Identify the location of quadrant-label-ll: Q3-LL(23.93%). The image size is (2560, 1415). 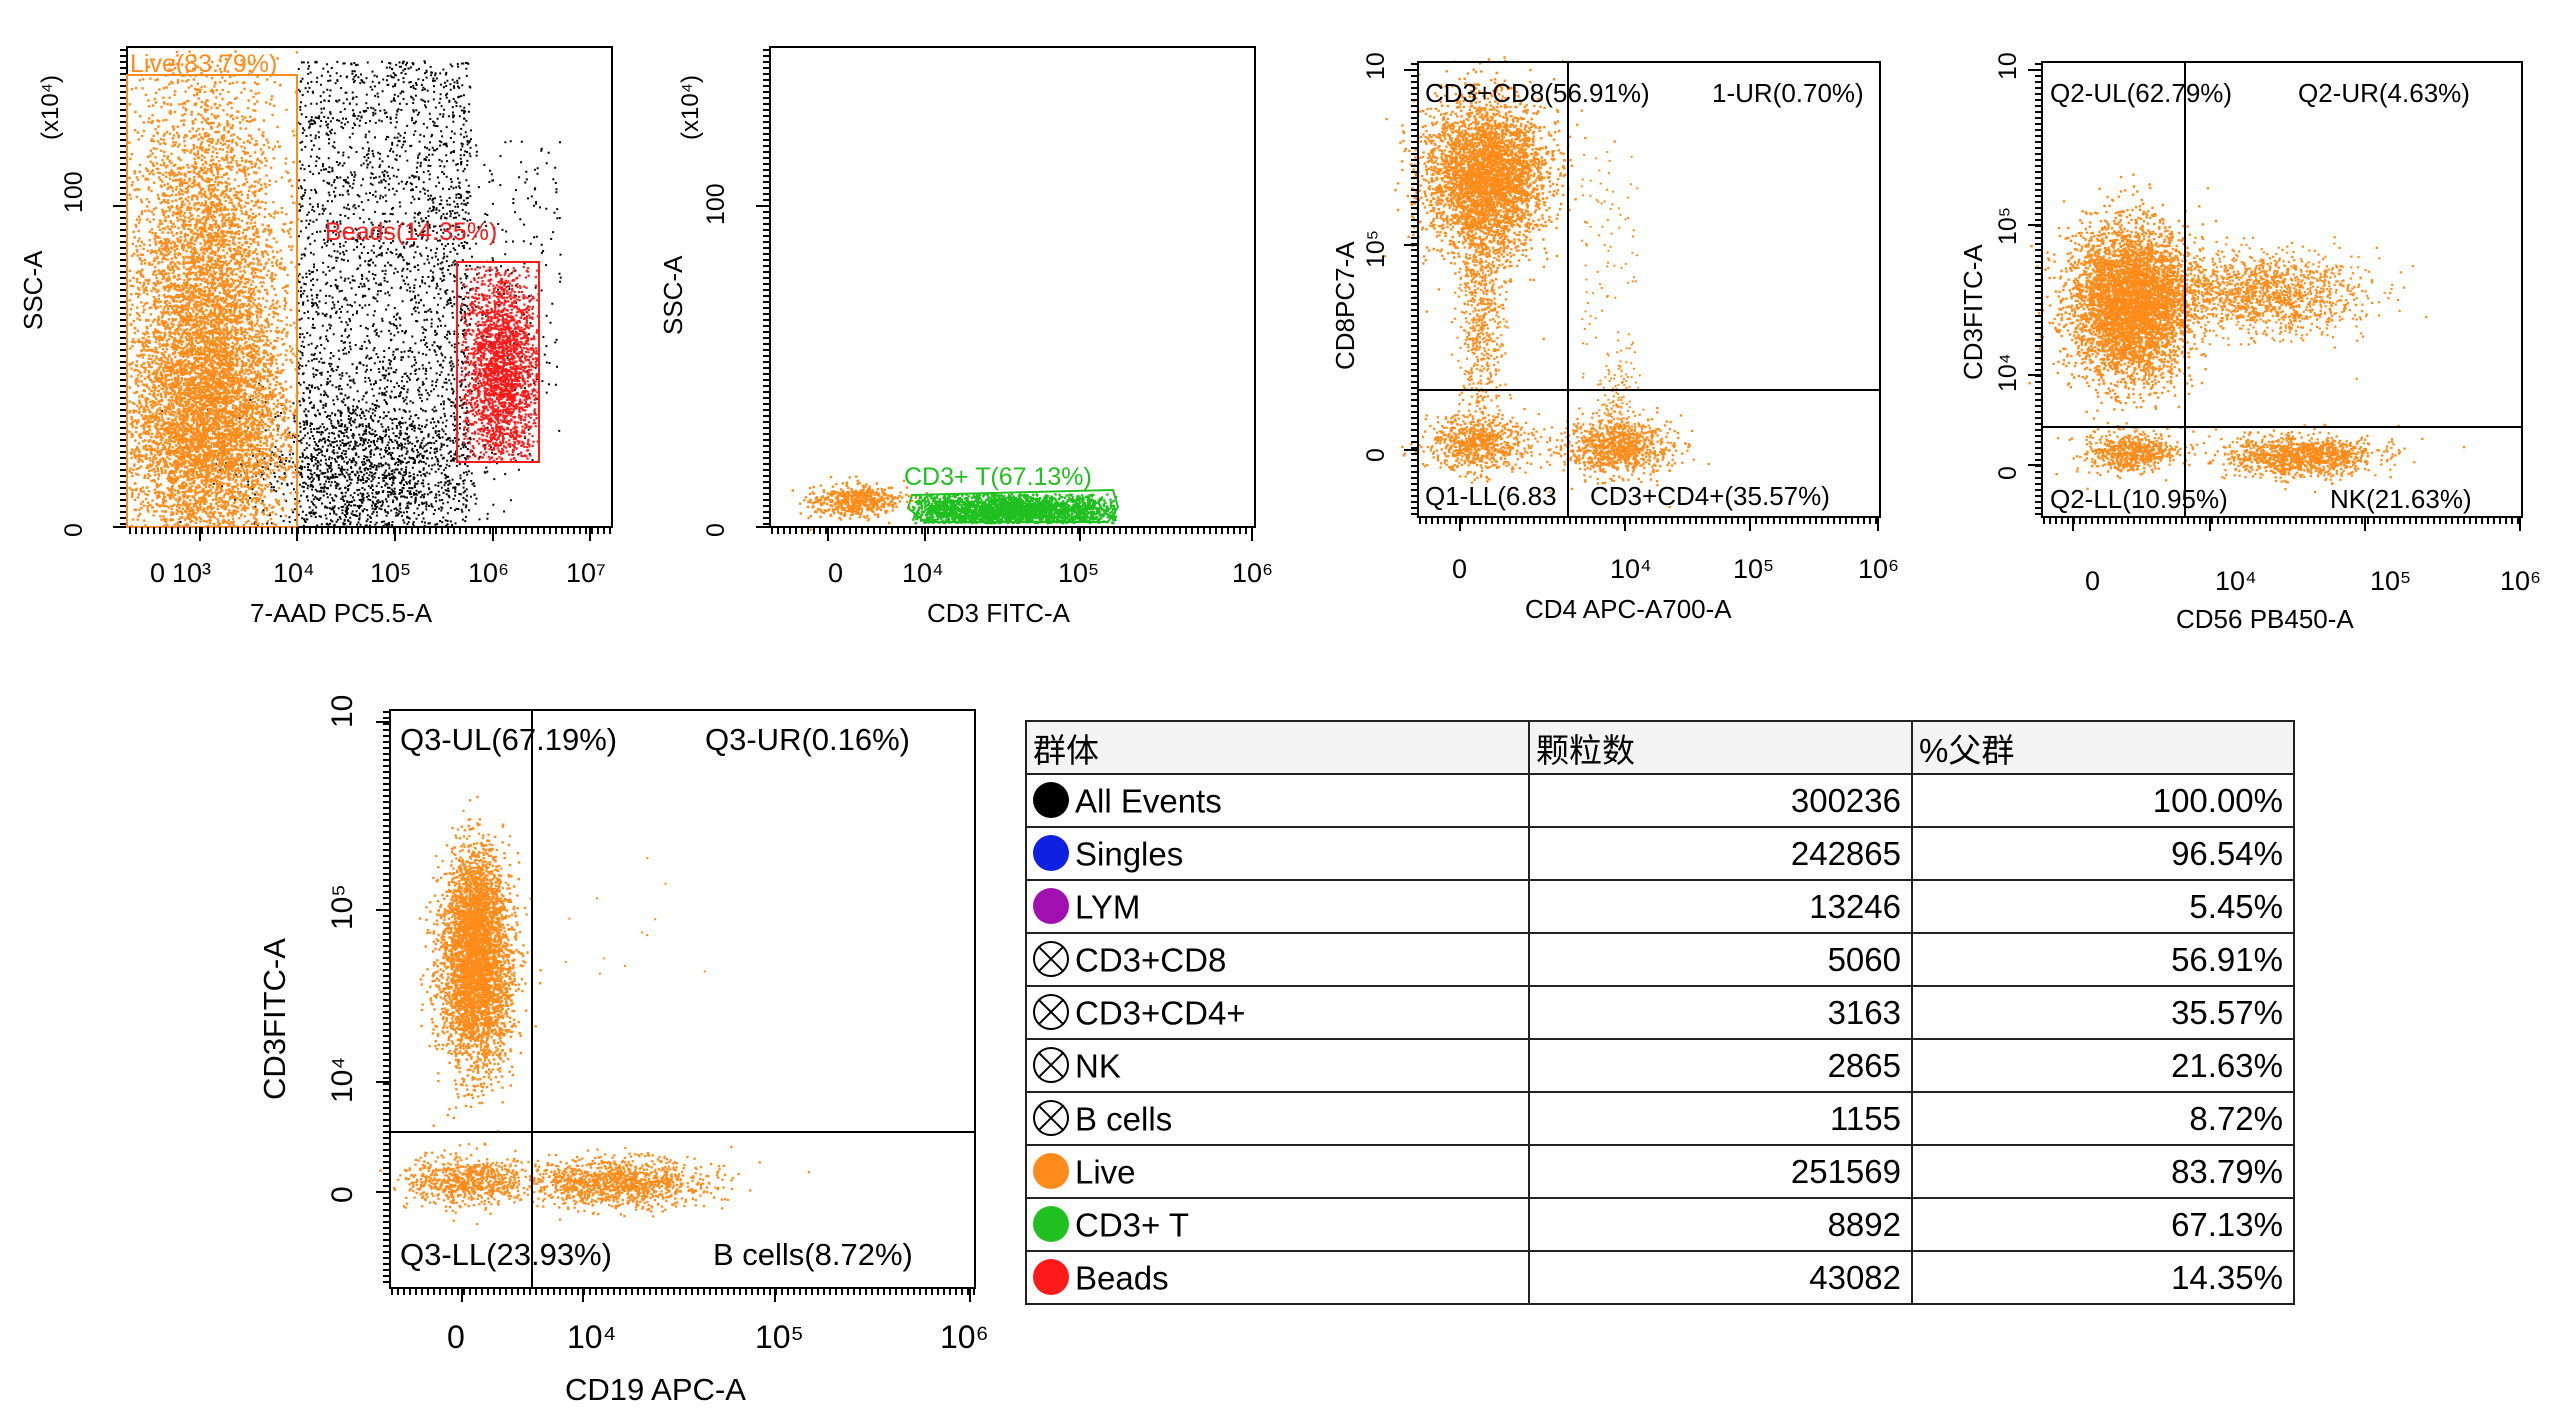
(506, 1254).